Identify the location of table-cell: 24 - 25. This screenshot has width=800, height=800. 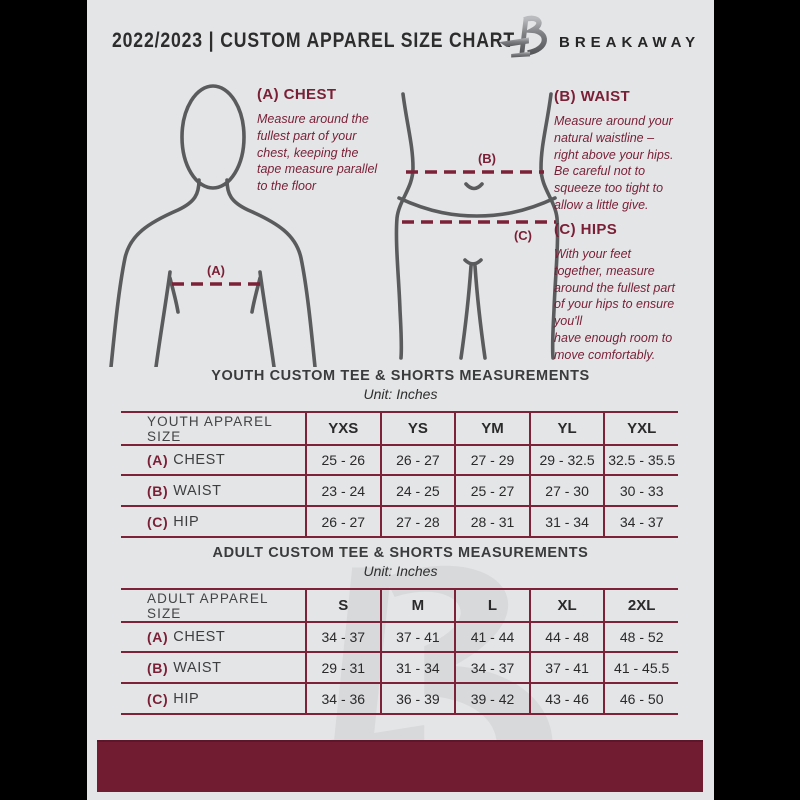
(417, 491).